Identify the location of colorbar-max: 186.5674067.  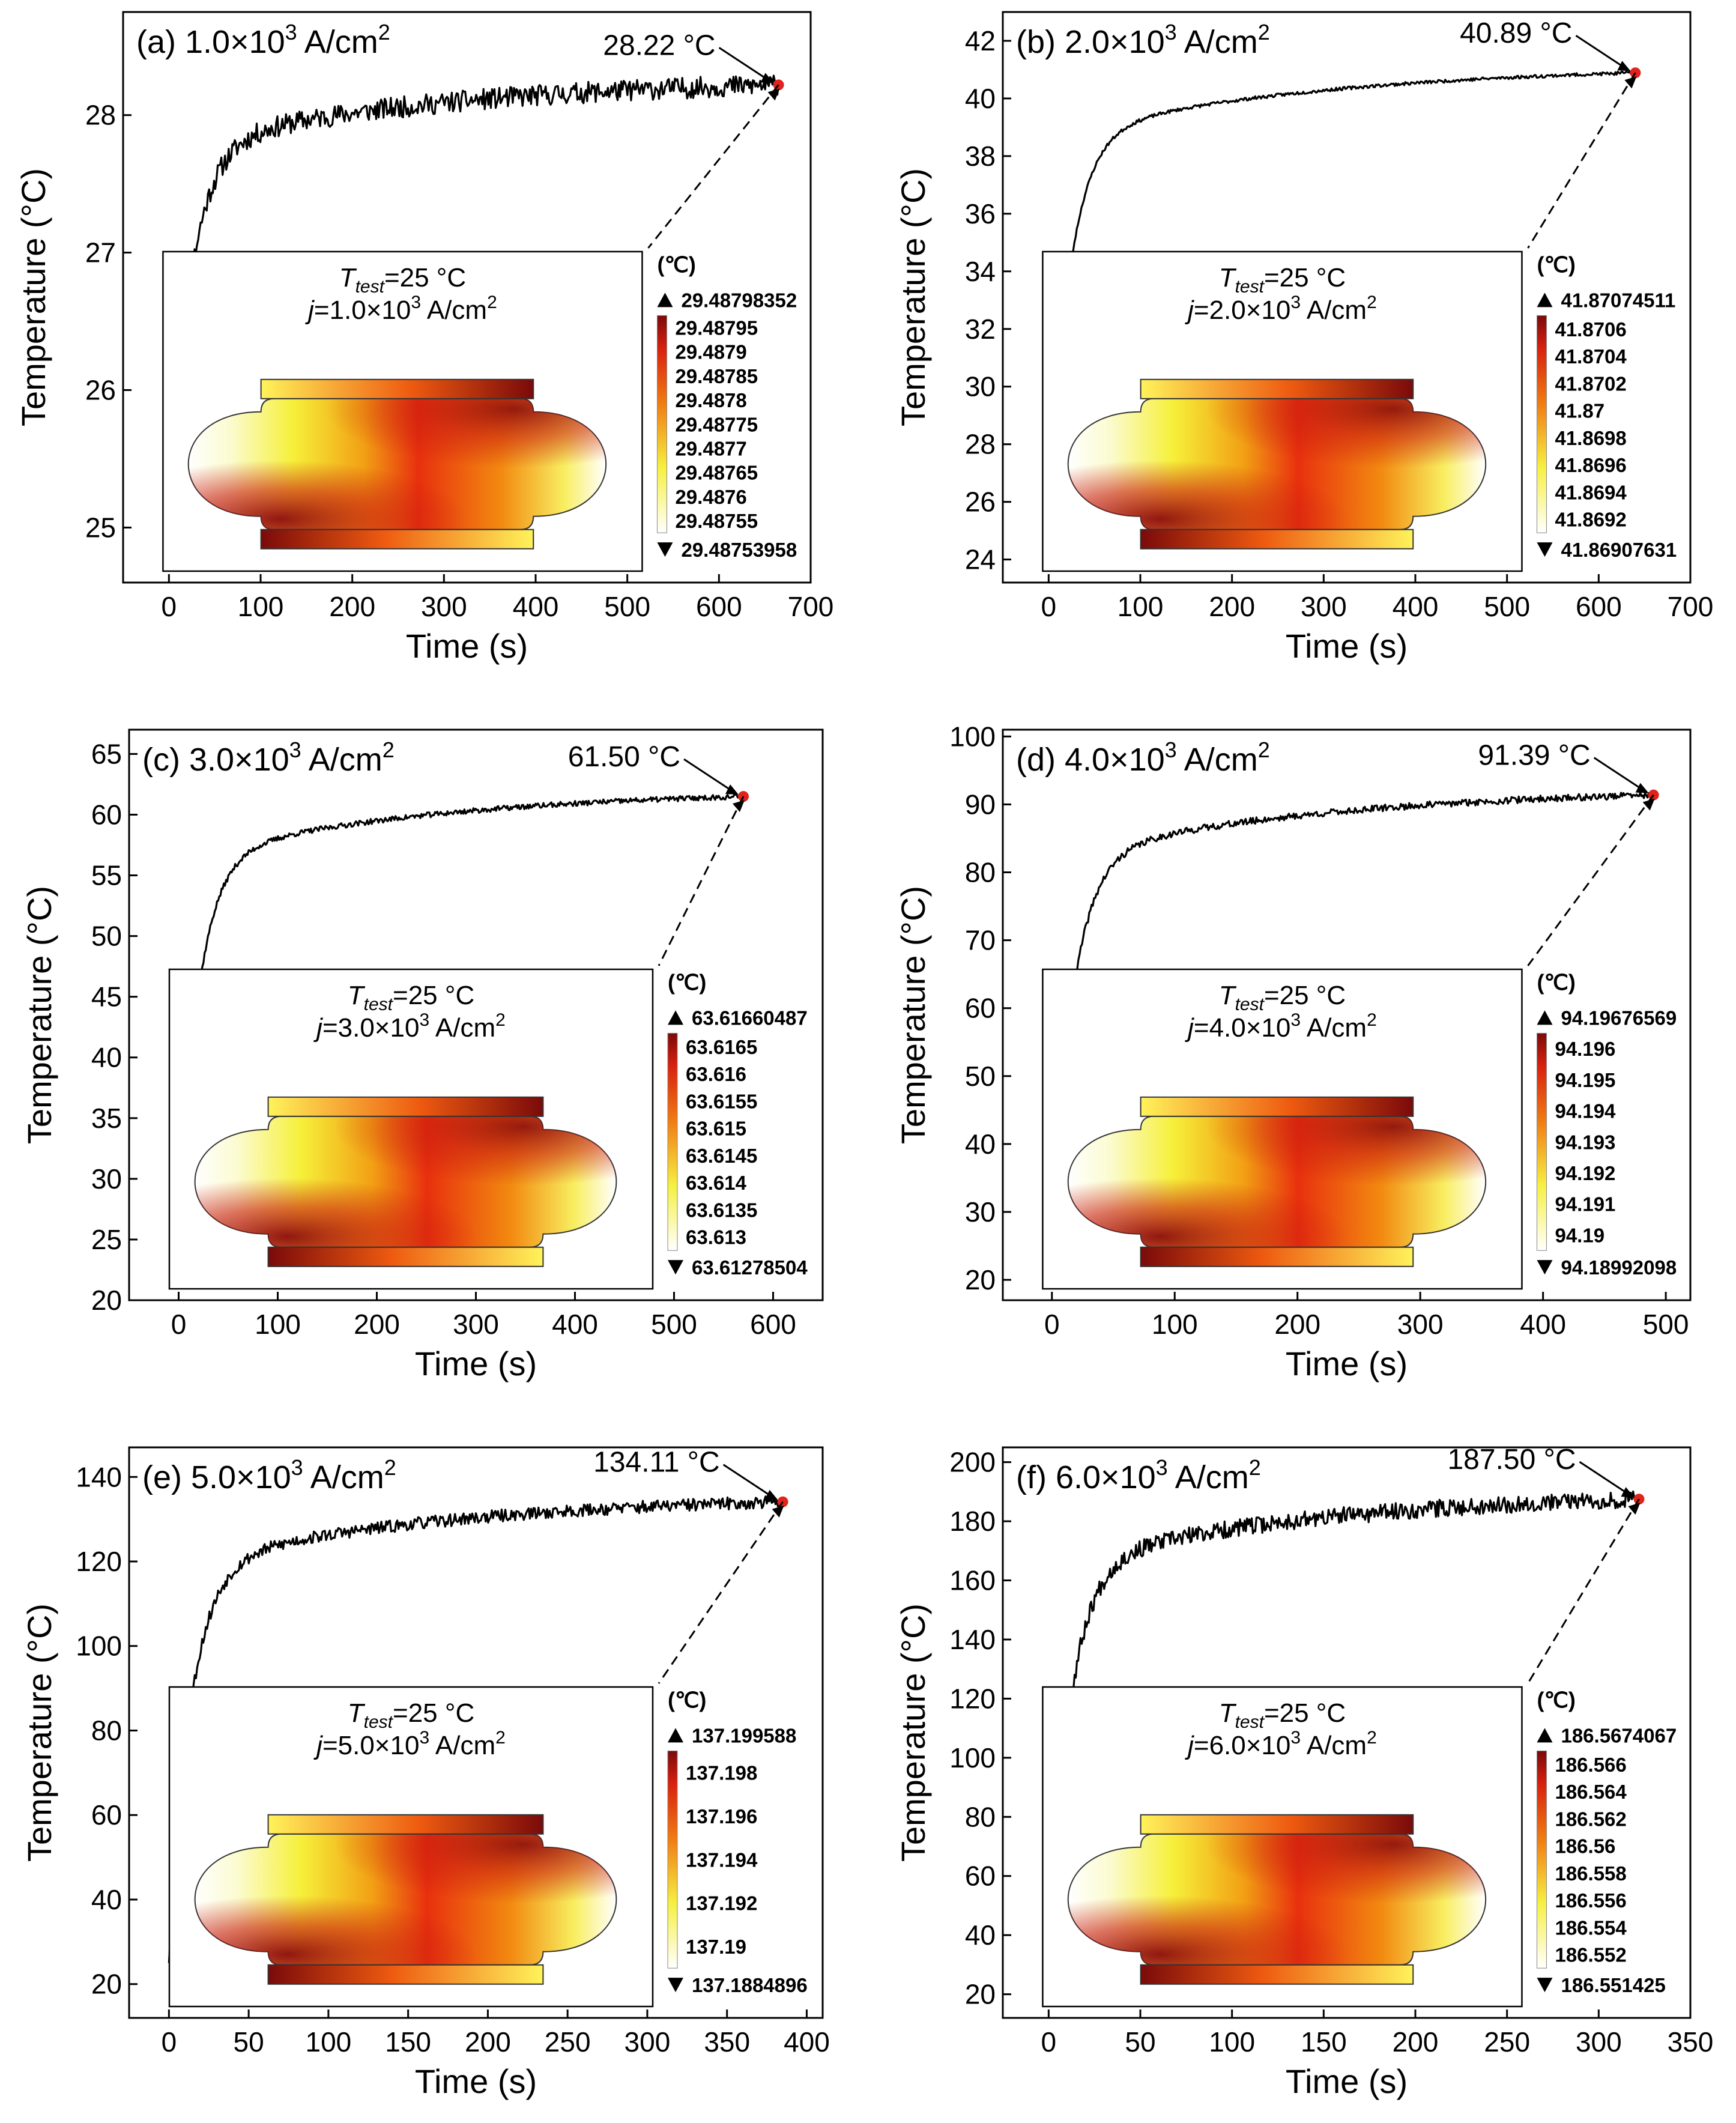
(1619, 1735).